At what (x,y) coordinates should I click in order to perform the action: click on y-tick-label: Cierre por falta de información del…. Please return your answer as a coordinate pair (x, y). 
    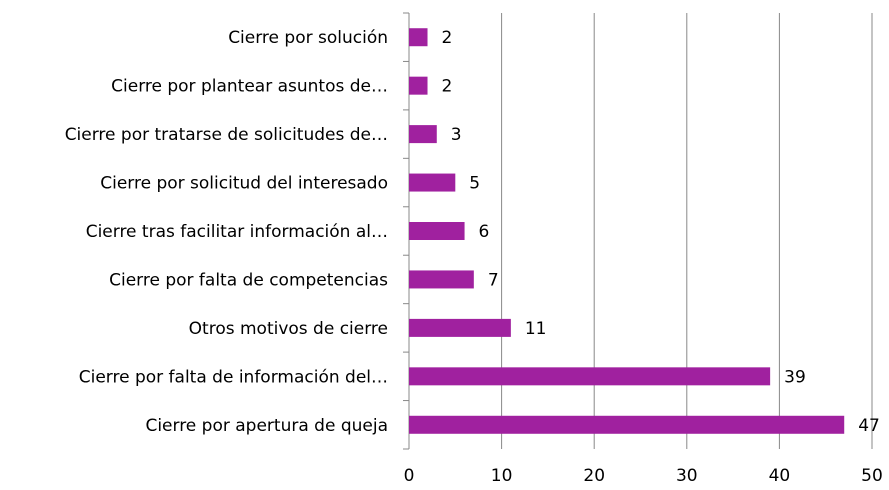
    Looking at the image, I should click on (233, 377).